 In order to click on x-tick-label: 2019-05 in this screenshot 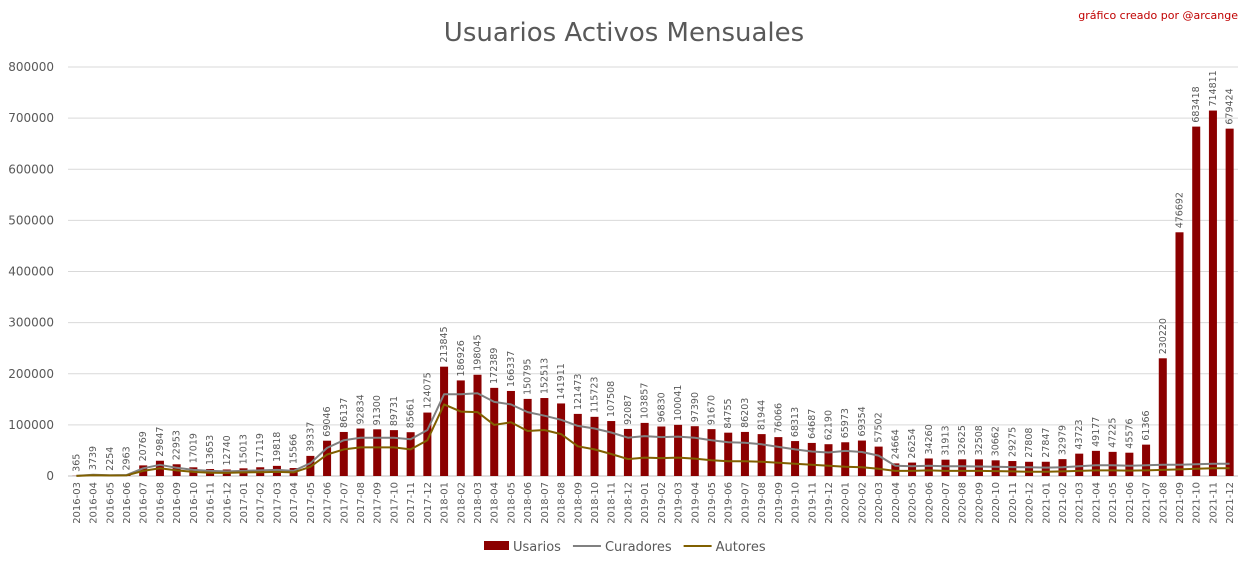, I will do `click(712, 503)`.